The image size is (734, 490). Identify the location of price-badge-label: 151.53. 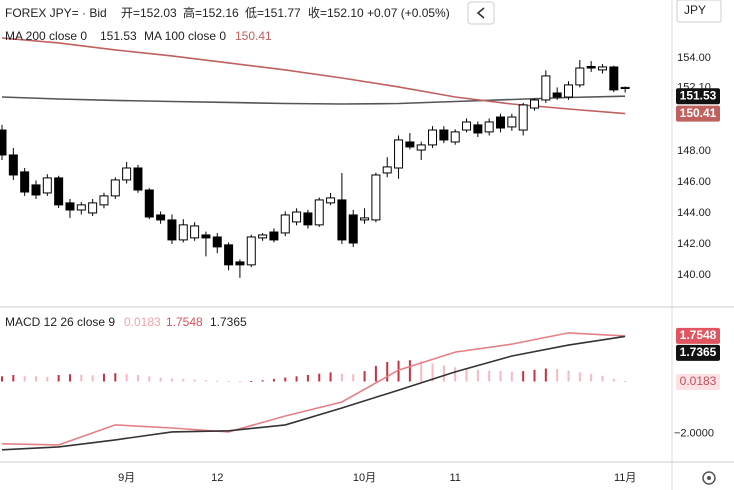
(698, 95).